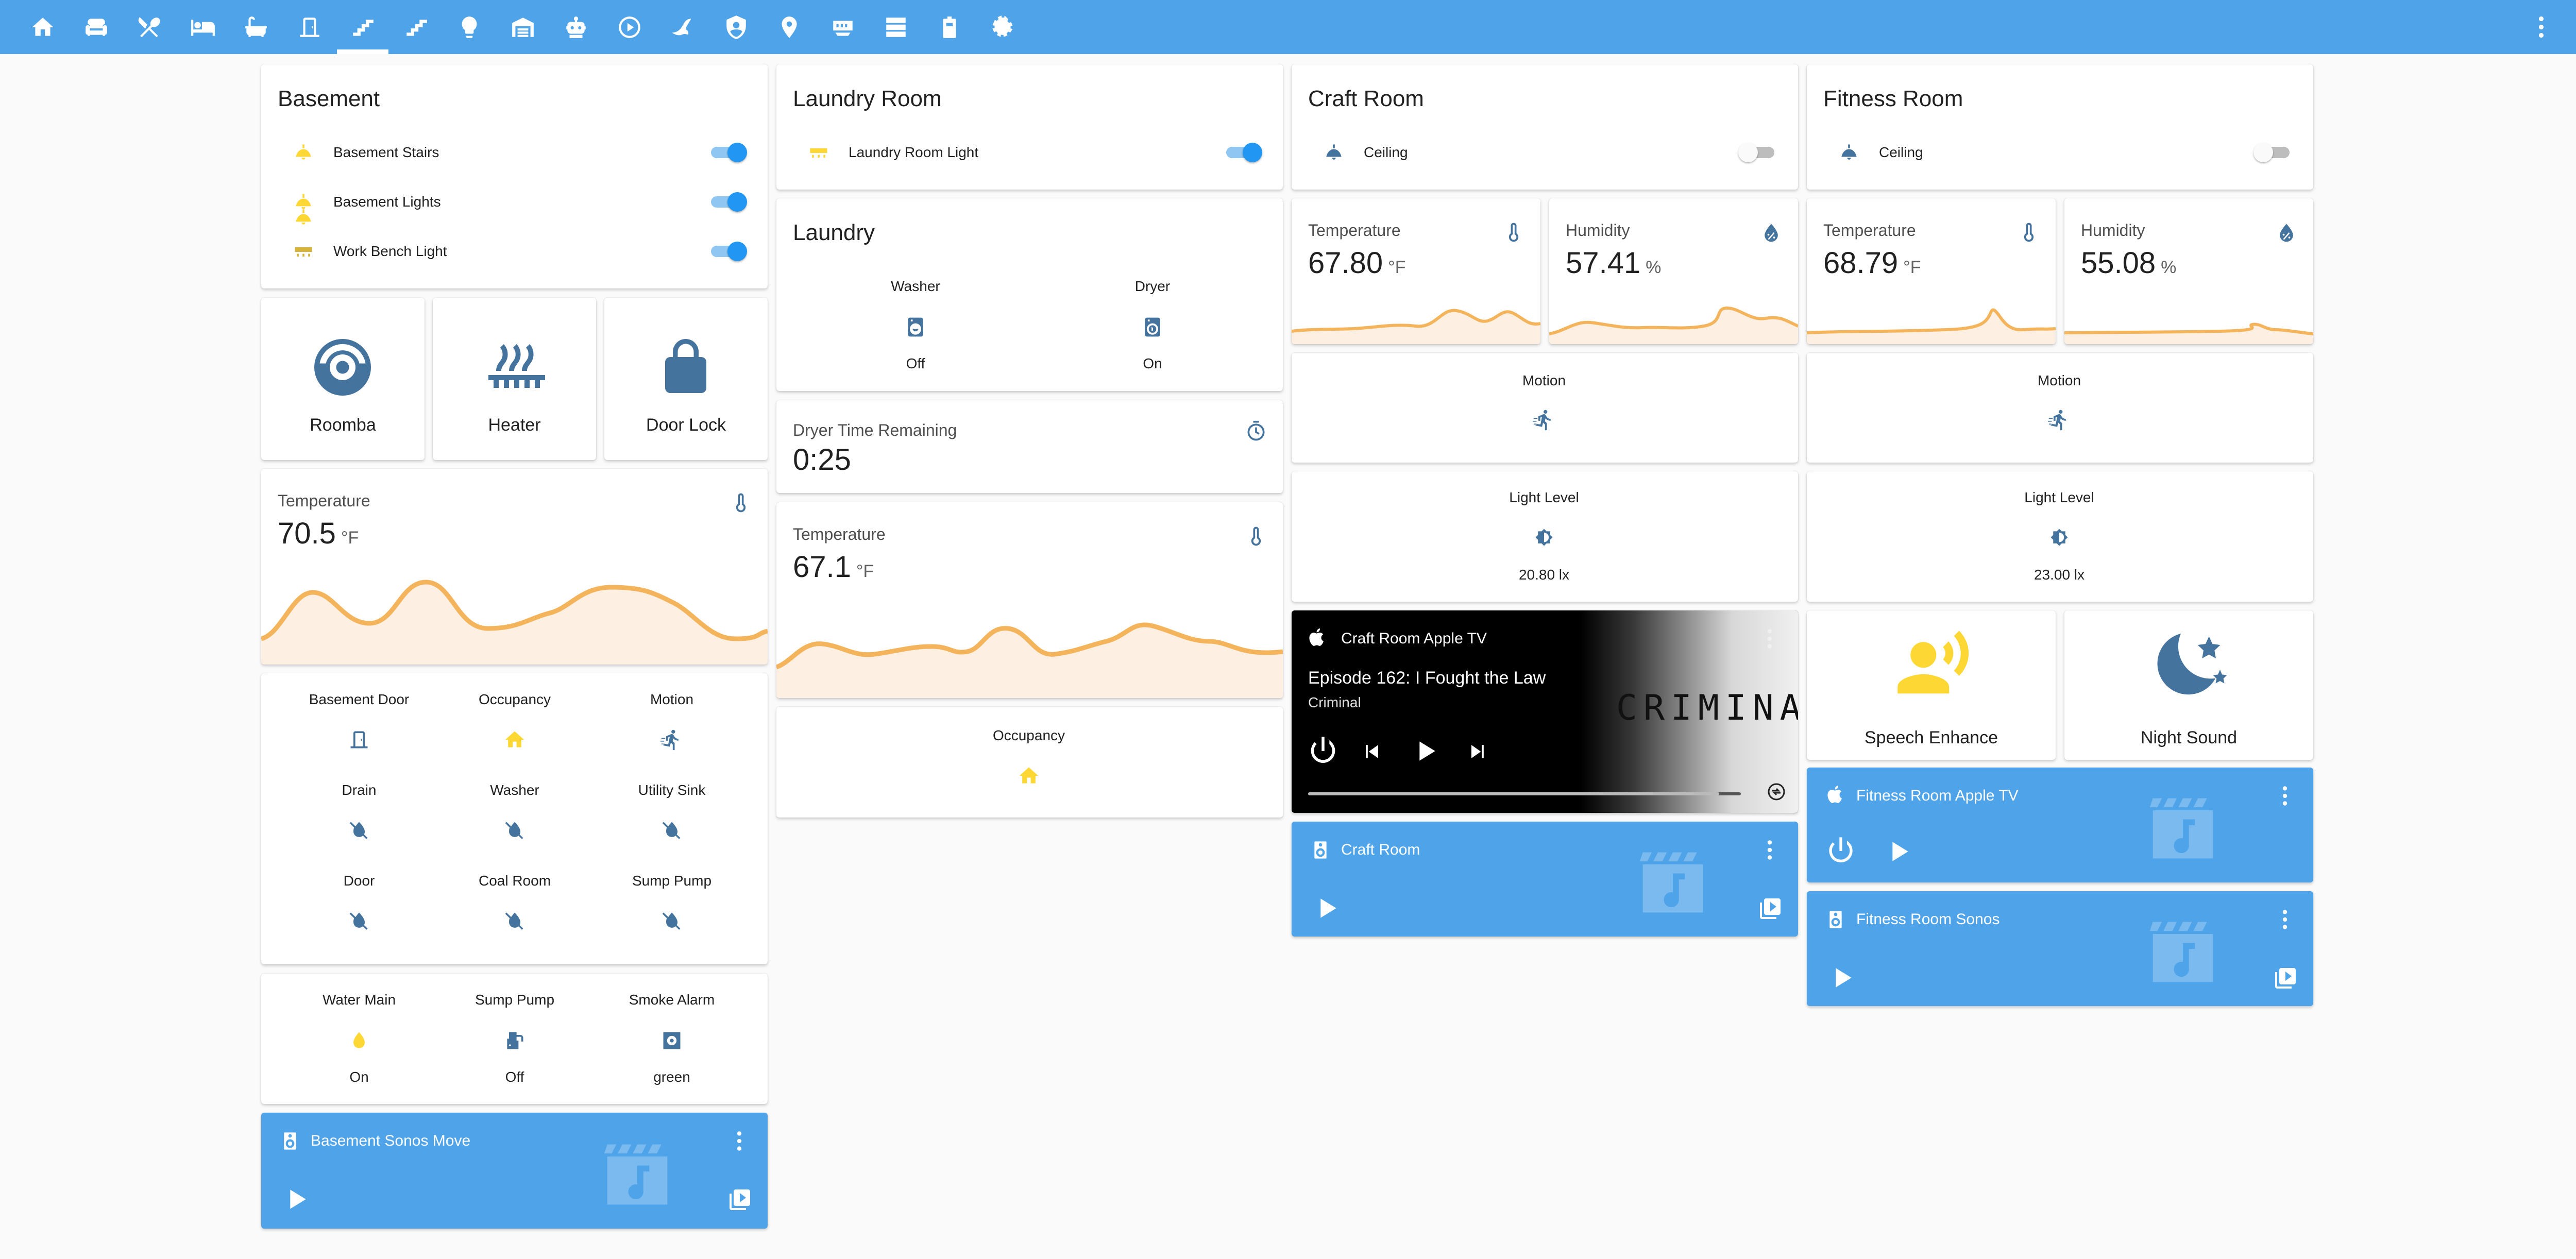 This screenshot has height=1259, width=2576. Describe the element at coordinates (96, 27) in the screenshot. I see `nav-sofa-icon` at that location.